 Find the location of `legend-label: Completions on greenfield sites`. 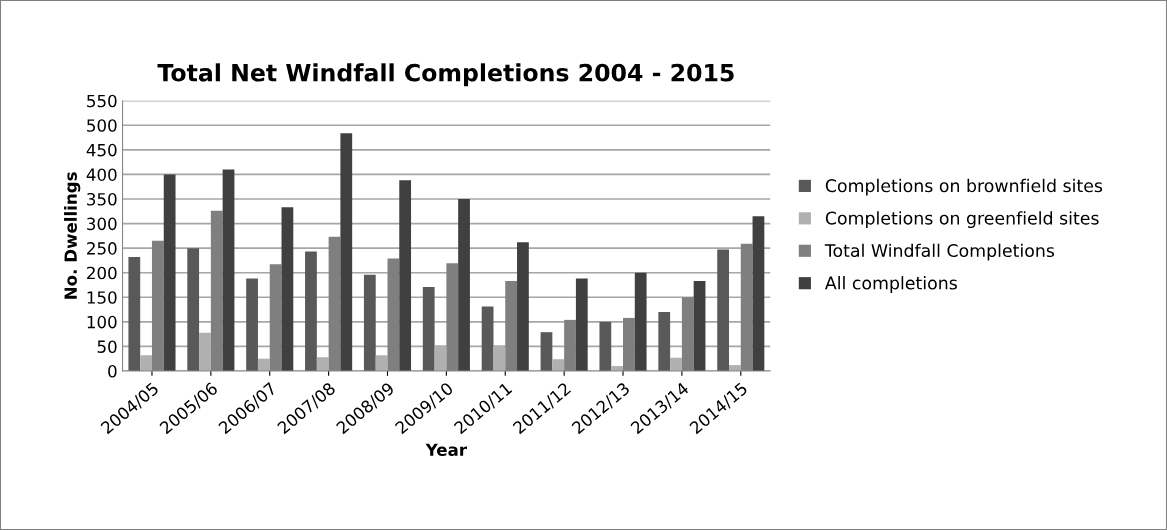

legend-label: Completions on greenfield sites is located at coordinates (962, 220).